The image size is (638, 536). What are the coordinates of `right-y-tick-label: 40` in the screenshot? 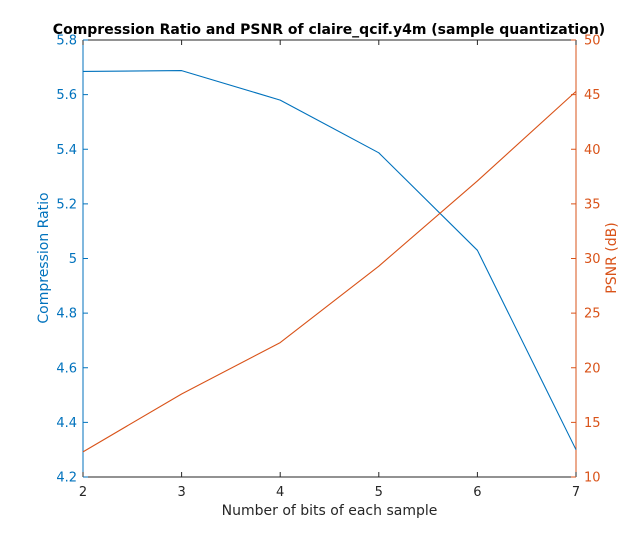 It's located at (592, 150).